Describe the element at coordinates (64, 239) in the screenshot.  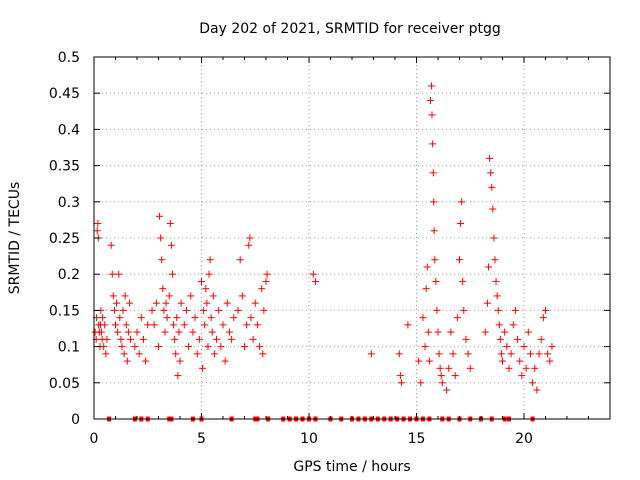
I see `y-tick-label: 0.25` at that location.